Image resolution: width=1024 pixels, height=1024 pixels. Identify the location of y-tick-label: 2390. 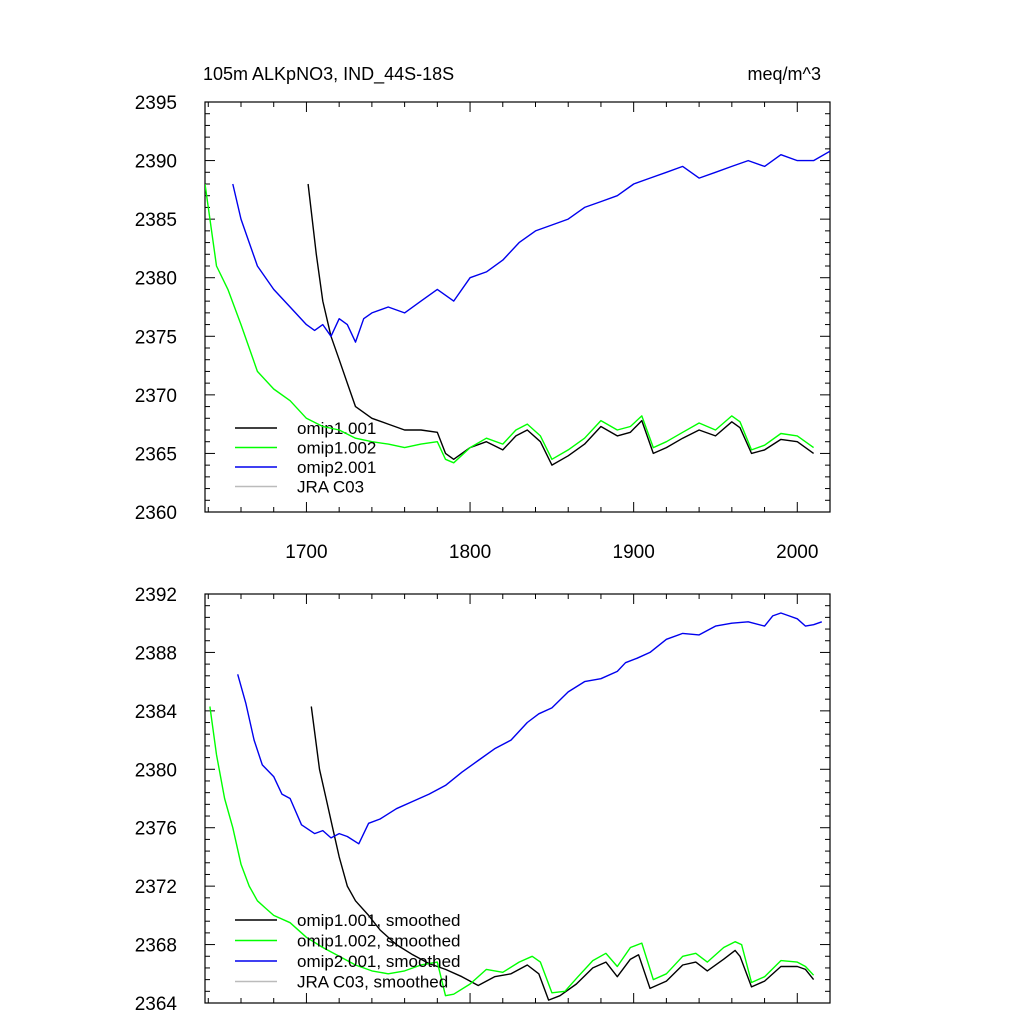
(156, 162).